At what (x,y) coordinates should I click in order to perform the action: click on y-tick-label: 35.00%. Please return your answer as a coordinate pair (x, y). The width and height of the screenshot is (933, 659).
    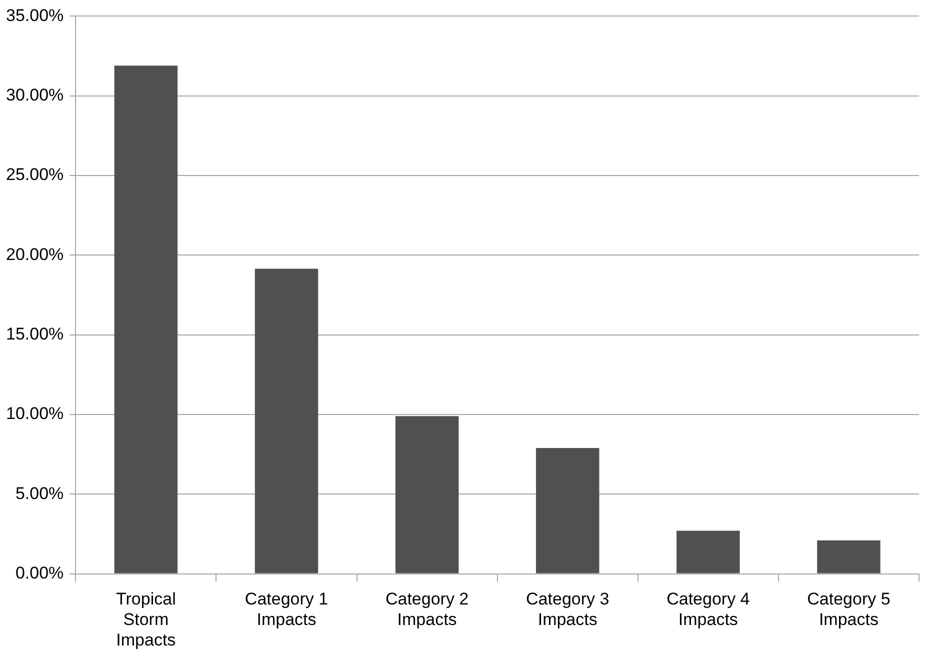
    Looking at the image, I should click on (35, 15).